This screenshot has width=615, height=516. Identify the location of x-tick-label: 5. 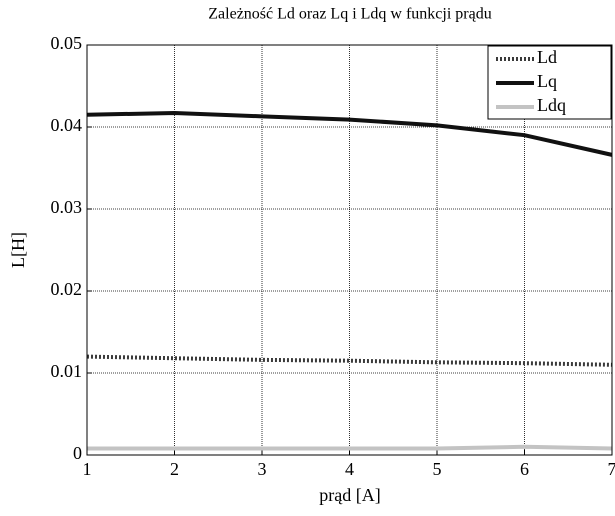
(437, 469).